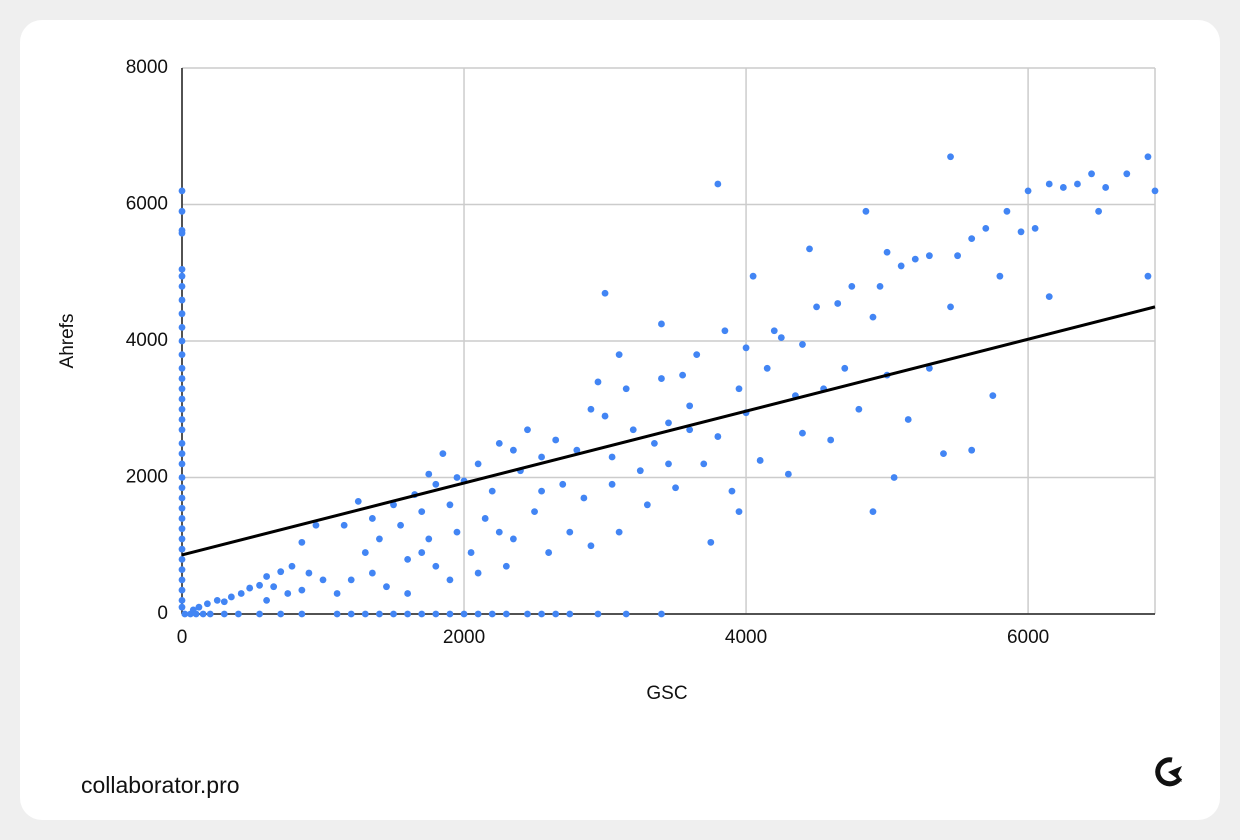 This screenshot has width=1240, height=840. What do you see at coordinates (666, 693) in the screenshot?
I see `x-axis-label: GSC` at bounding box center [666, 693].